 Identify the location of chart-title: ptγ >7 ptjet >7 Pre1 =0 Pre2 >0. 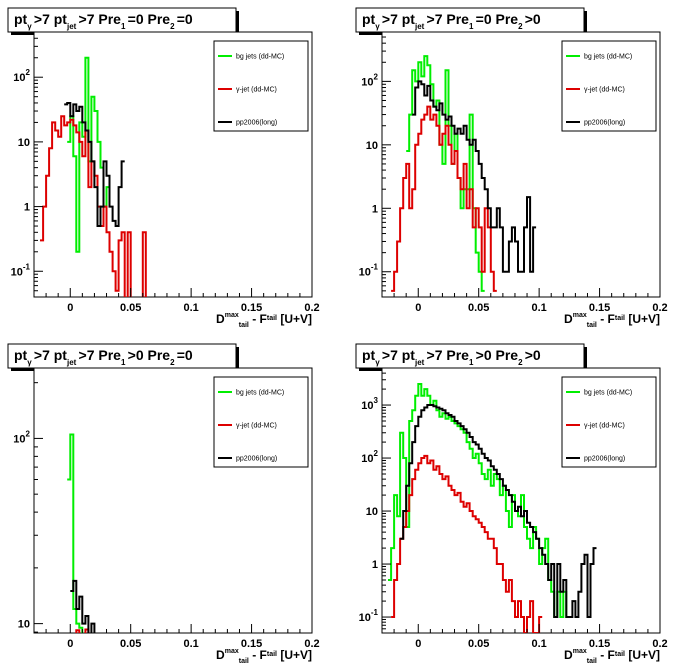
(451, 21).